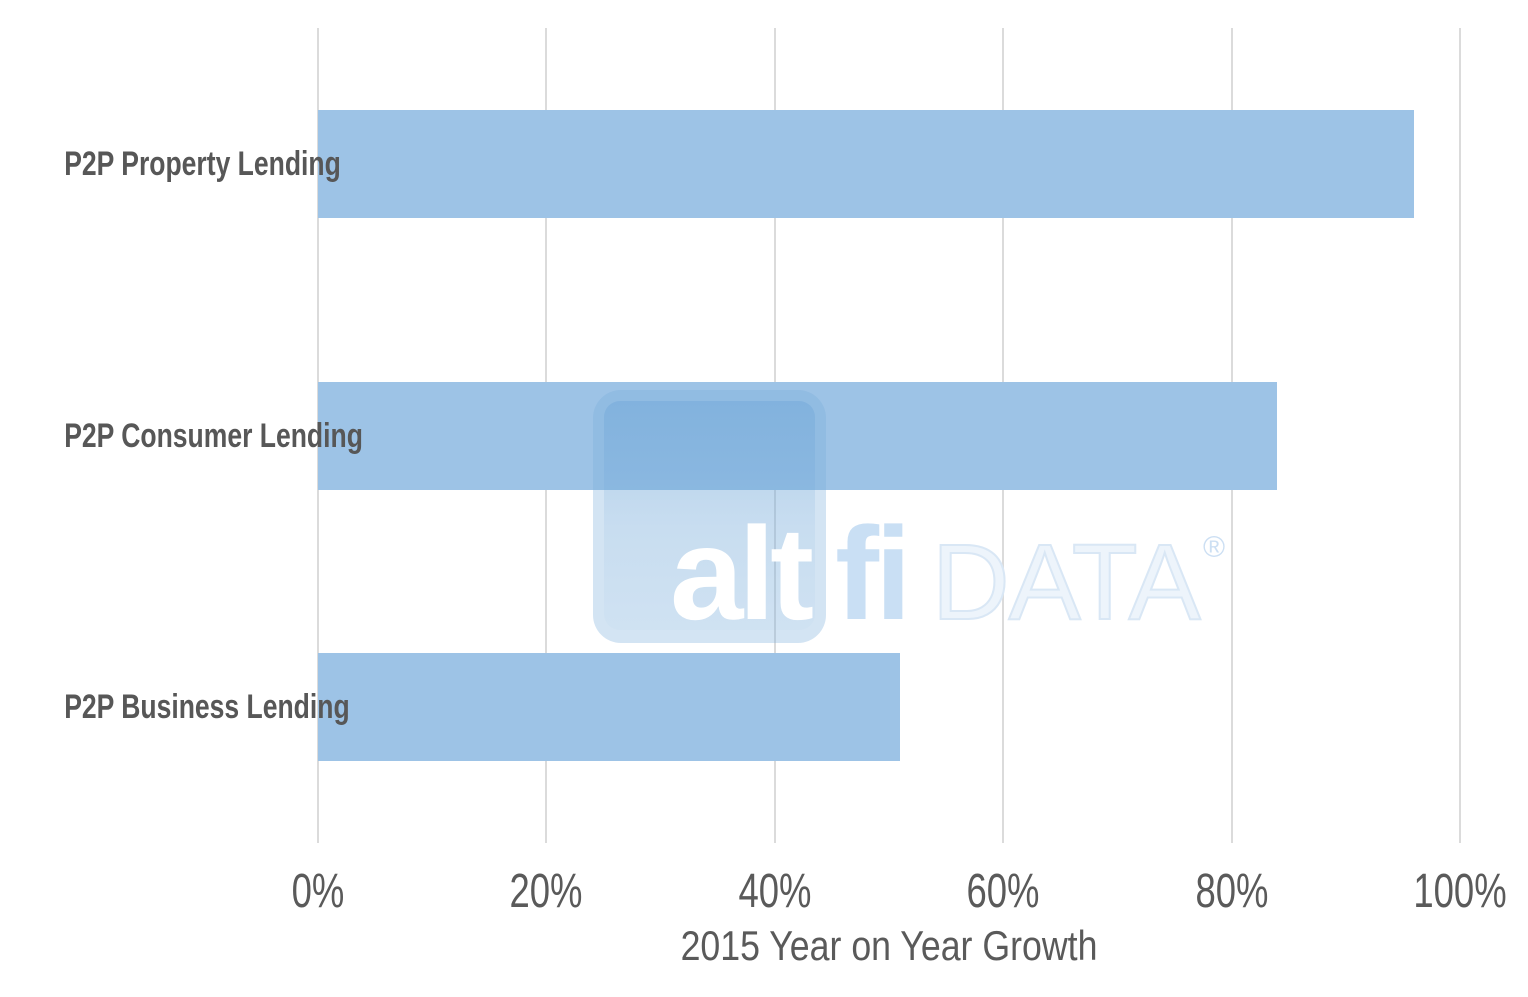  What do you see at coordinates (202, 163) in the screenshot?
I see `category-label-p2p-property-lending: P2P Property Lending` at bounding box center [202, 163].